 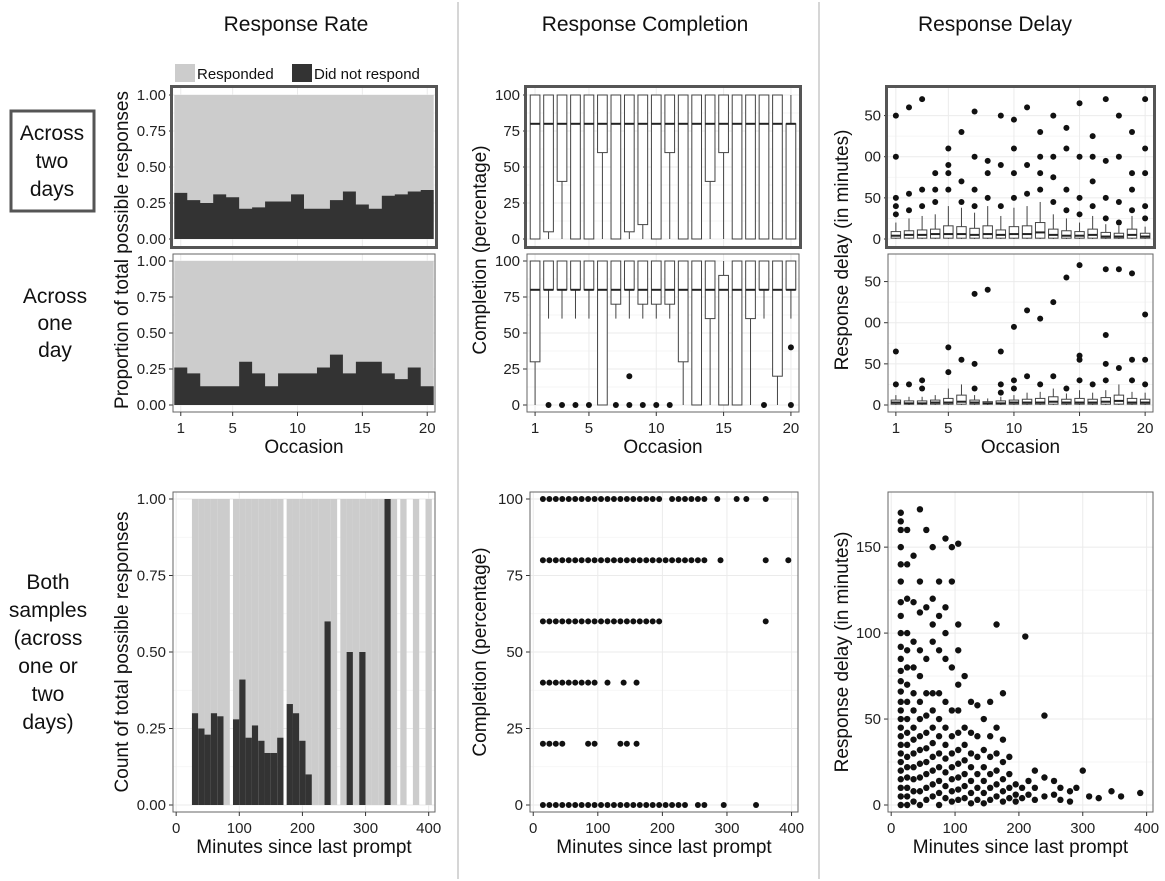 I want to click on y-tick-label: 25, so click(x=514, y=729).